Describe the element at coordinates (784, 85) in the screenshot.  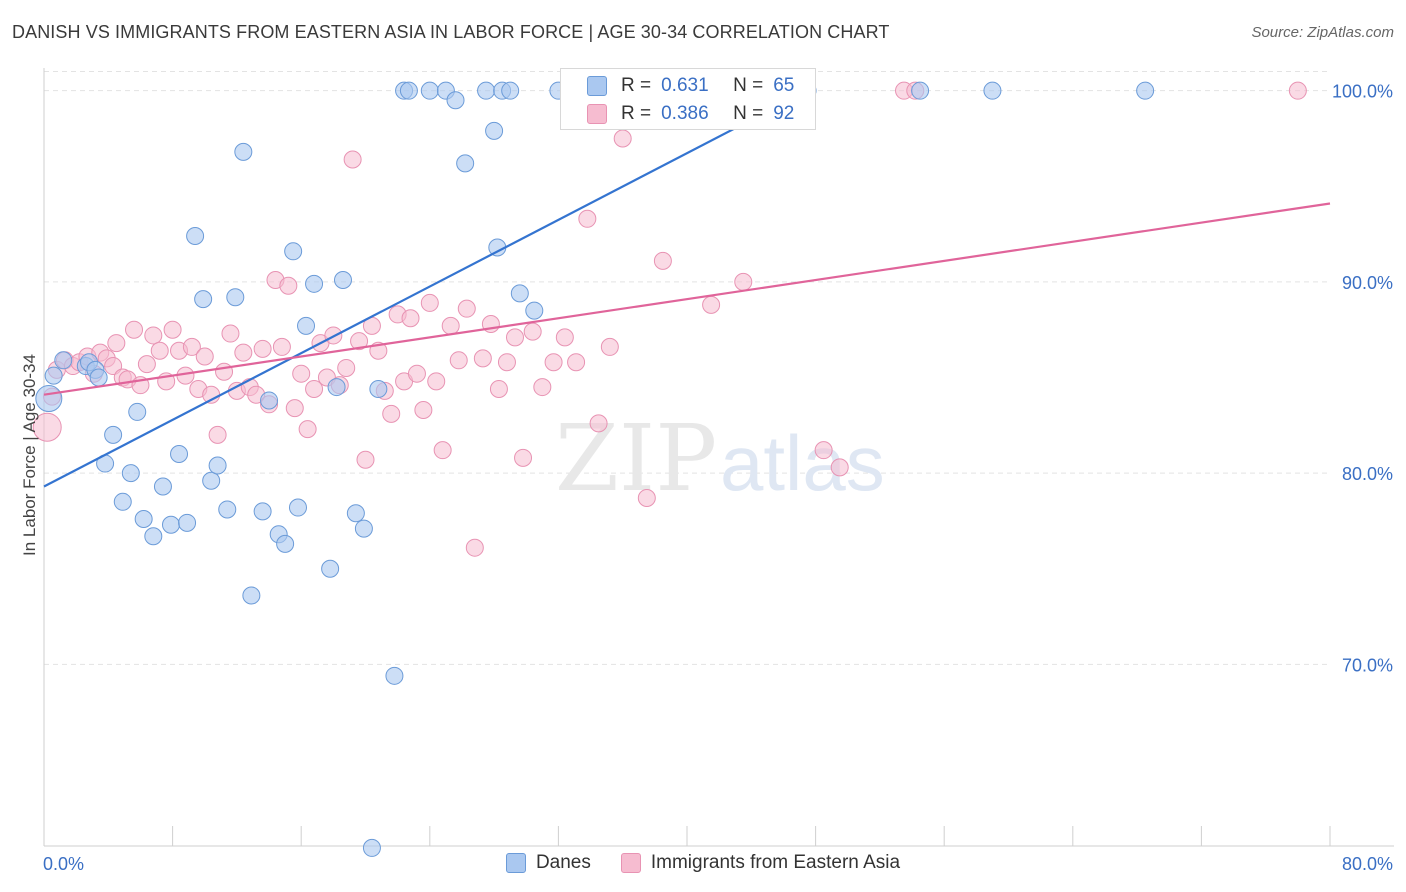
I see `danes-n-value: 65` at that location.